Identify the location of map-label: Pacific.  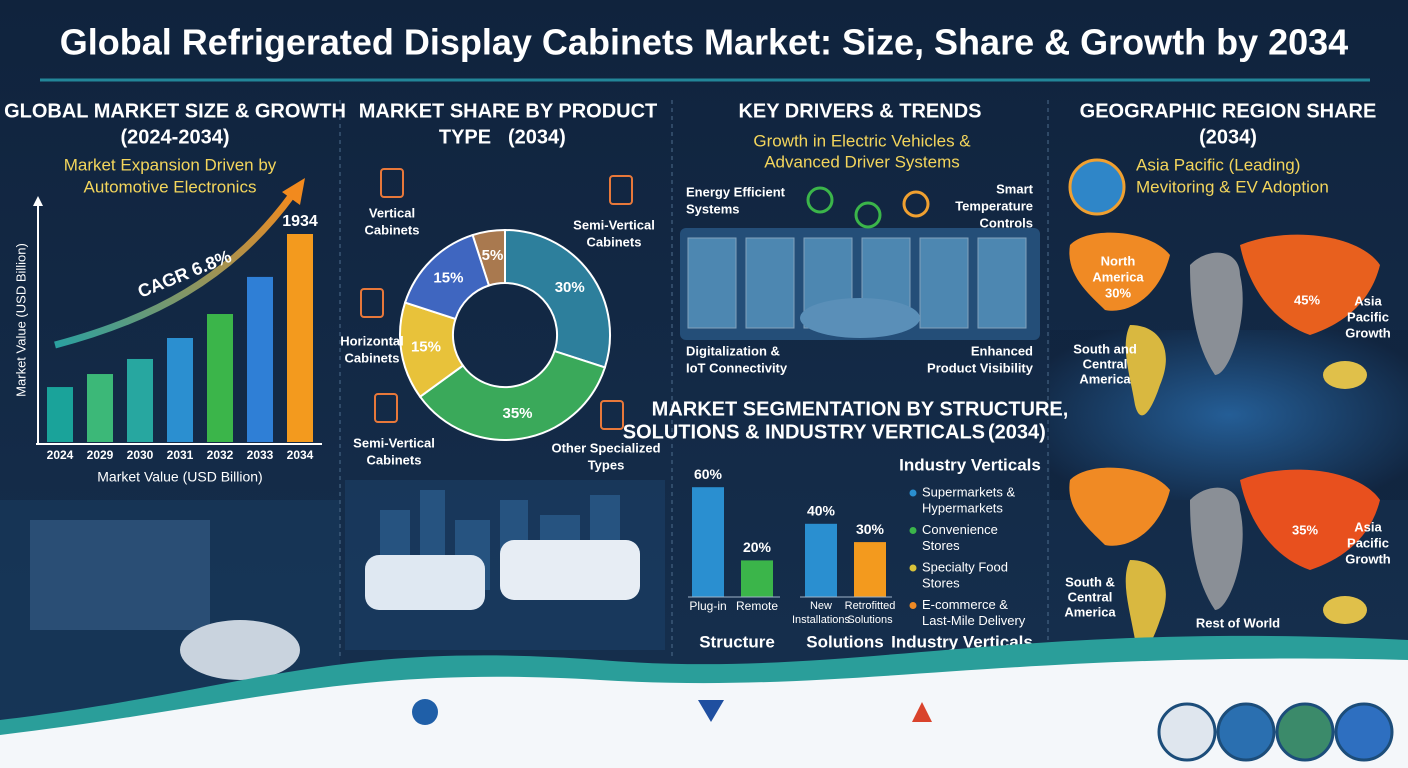
(1368, 316).